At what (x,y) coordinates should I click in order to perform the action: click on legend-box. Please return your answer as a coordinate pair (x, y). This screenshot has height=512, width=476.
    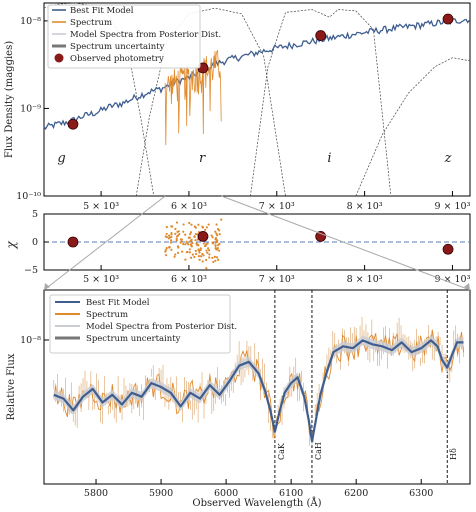
    Looking at the image, I should click on (140, 324).